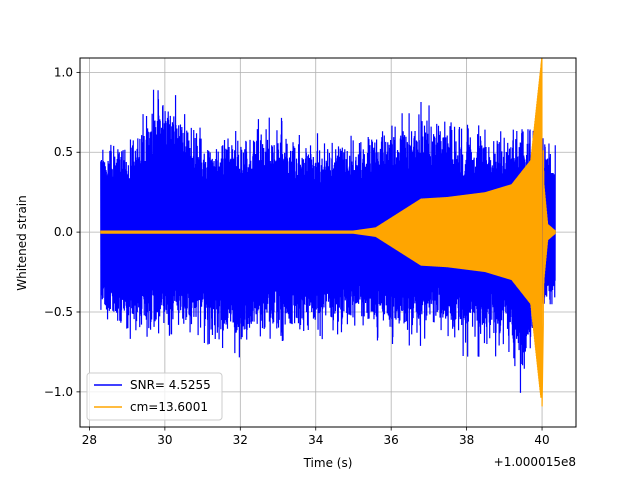  I want to click on x-tick-label: 32, so click(240, 440).